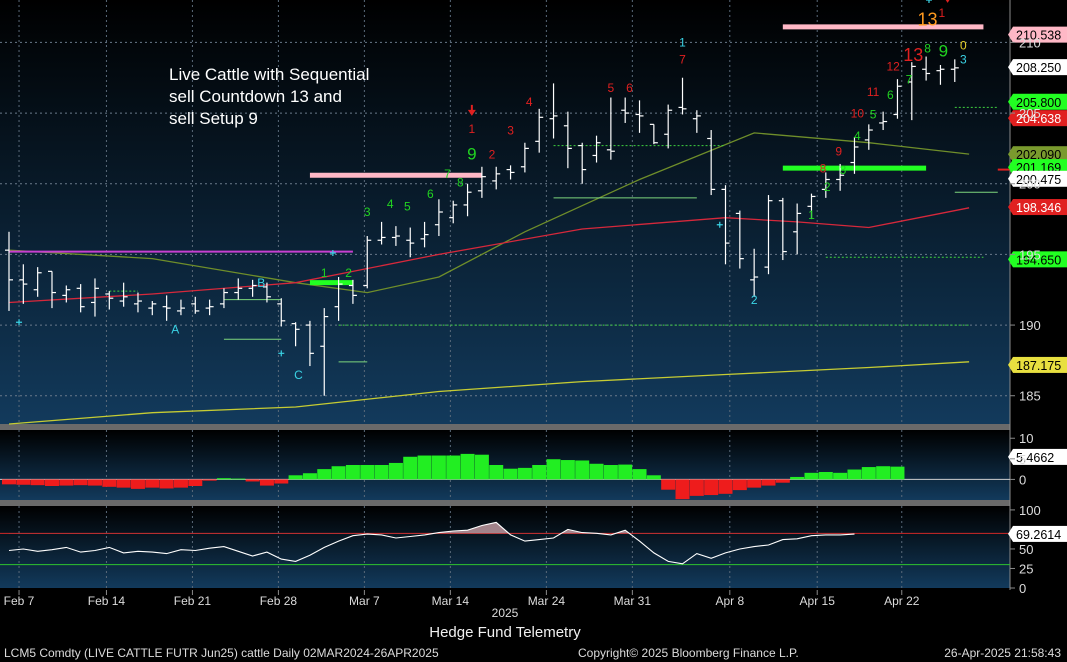 The height and width of the screenshot is (662, 1067). Describe the element at coordinates (1038, 180) in the screenshot. I see `price-value-tag-text: 200.475` at that location.